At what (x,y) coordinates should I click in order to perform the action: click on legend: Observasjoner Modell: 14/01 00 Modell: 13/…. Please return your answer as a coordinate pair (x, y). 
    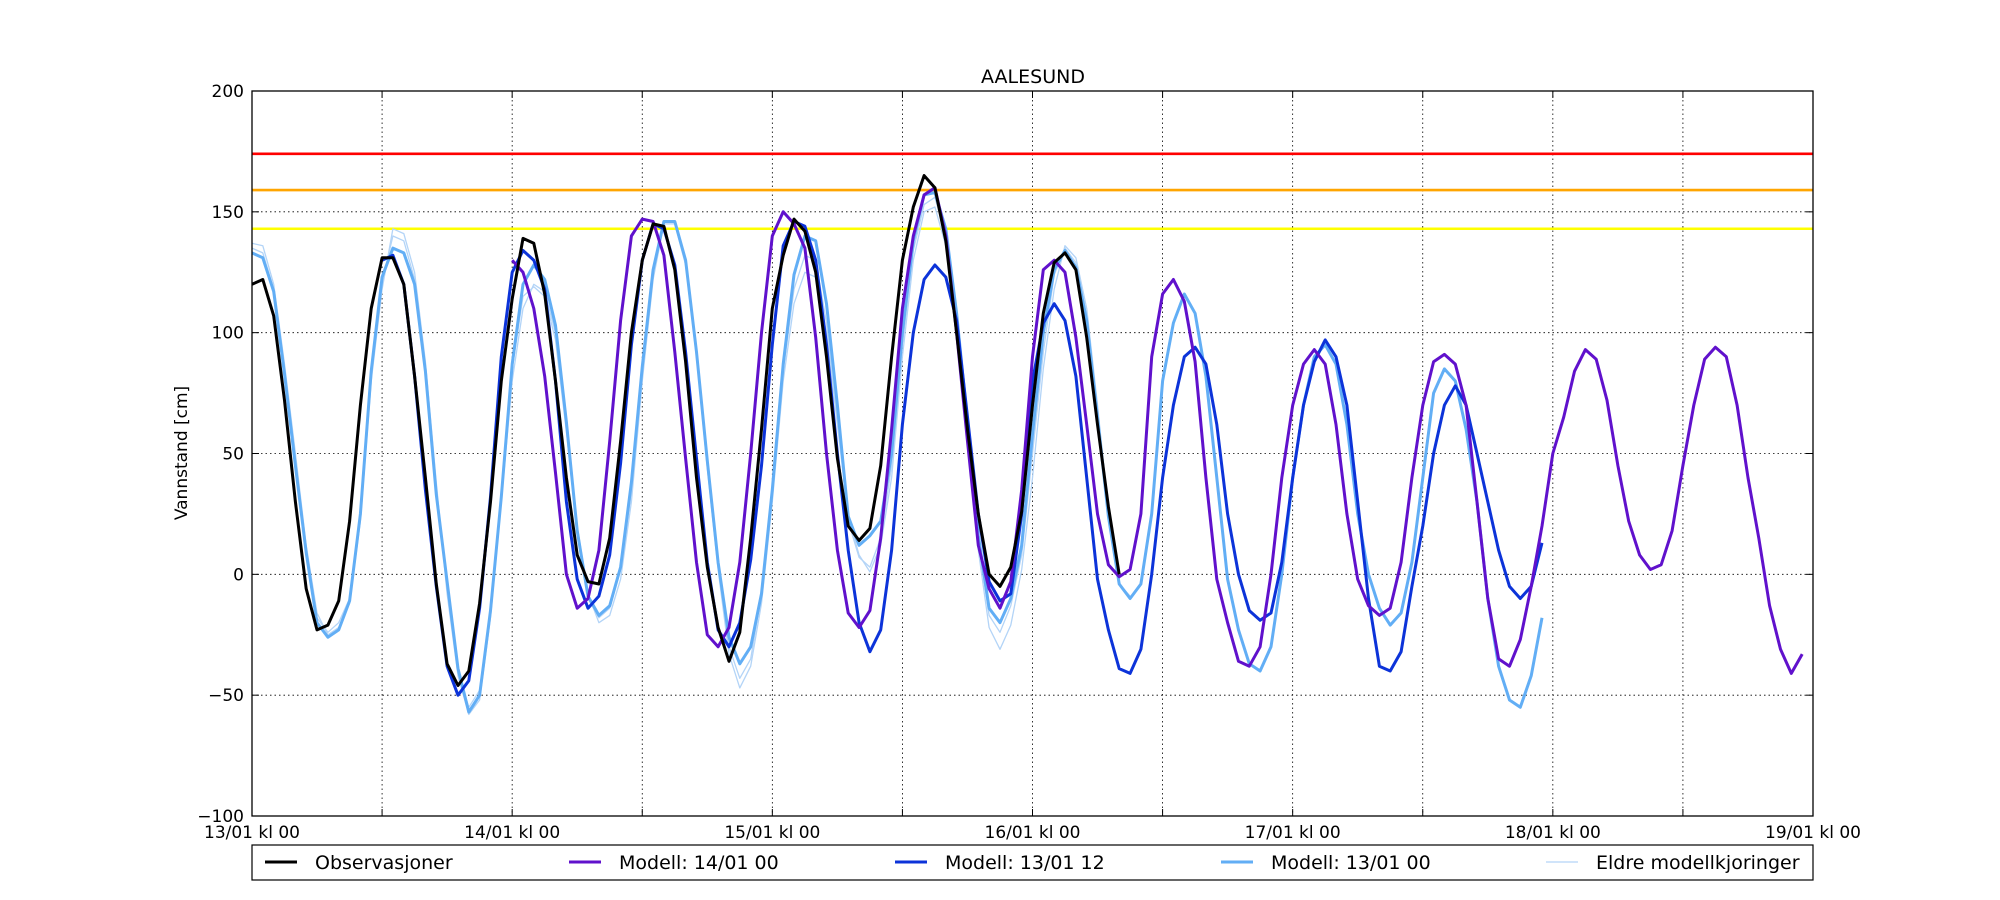
    Looking at the image, I should click on (1032, 862).